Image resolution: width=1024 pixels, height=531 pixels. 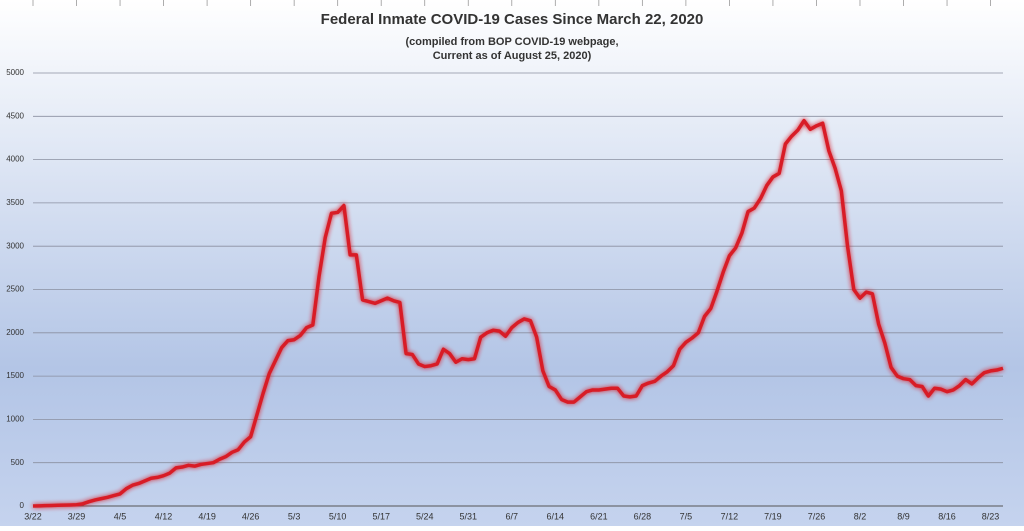 What do you see at coordinates (120, 516) in the screenshot?
I see `x-tick-label: 4/5` at bounding box center [120, 516].